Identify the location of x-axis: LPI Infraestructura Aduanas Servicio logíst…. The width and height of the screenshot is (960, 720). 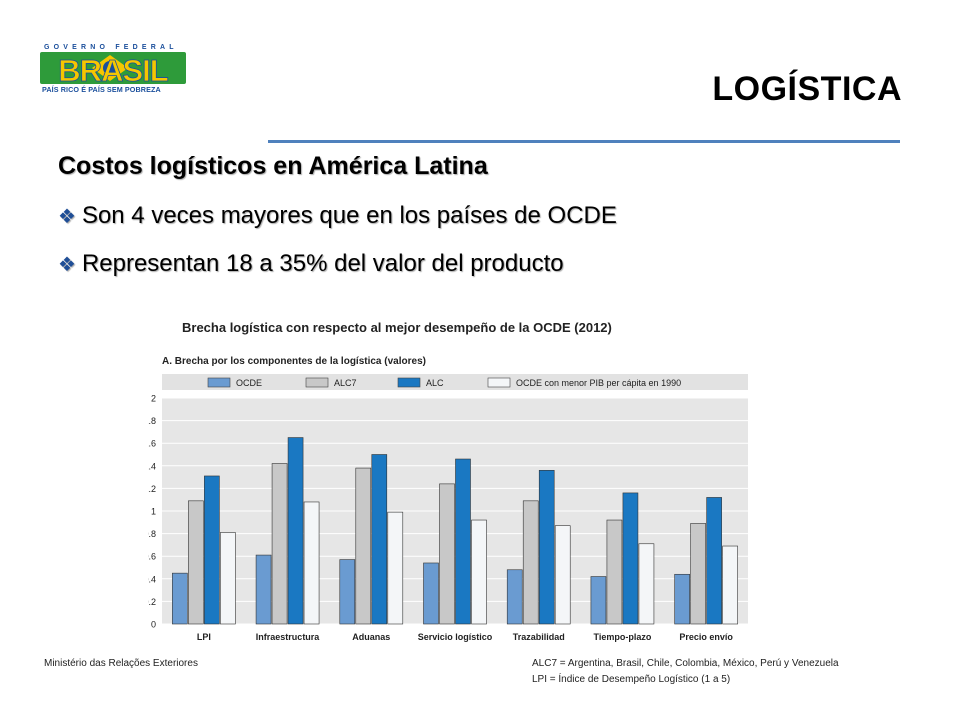
(465, 637).